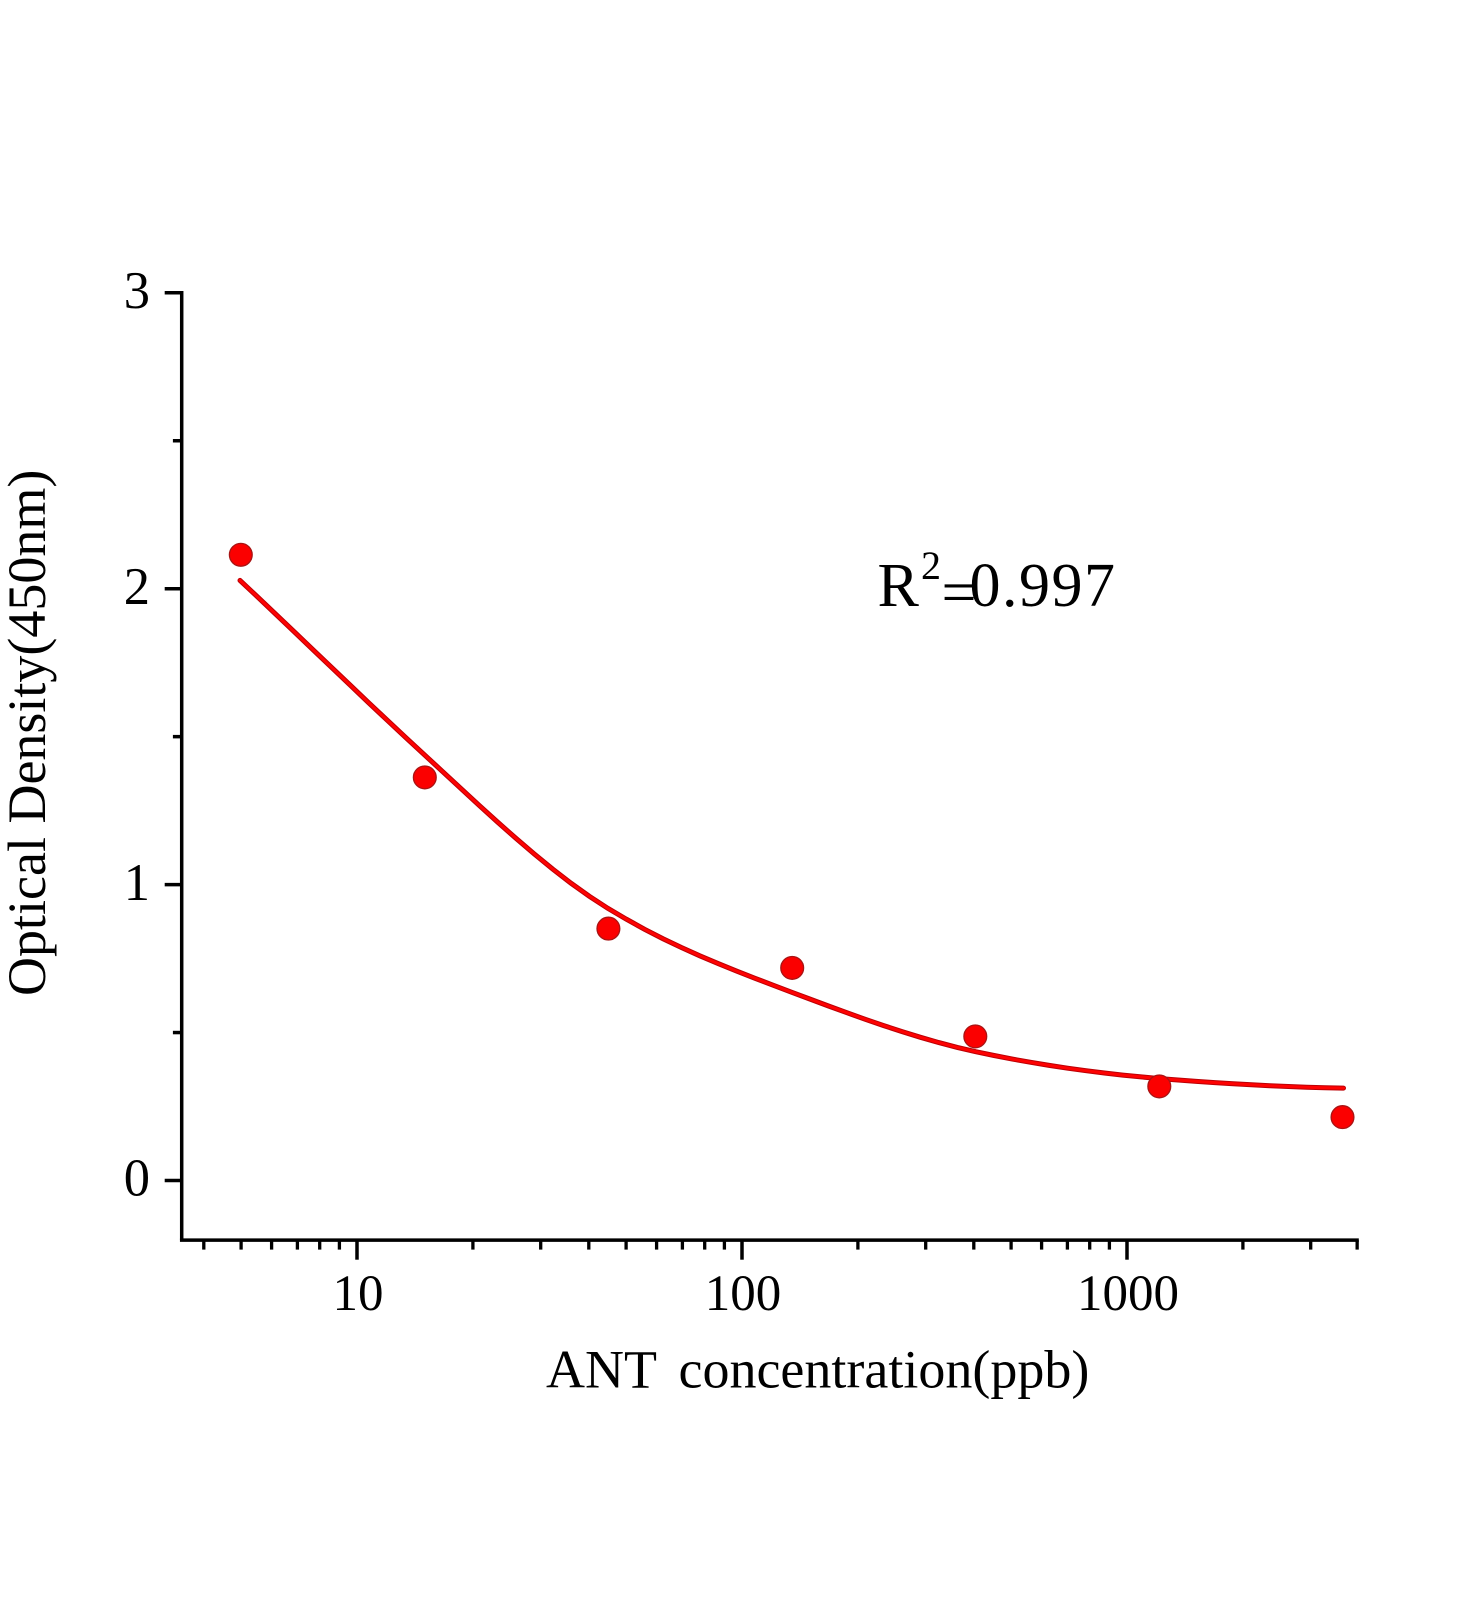 This screenshot has width=1472, height=1600. What do you see at coordinates (1128, 1294) in the screenshot?
I see `svg-text: 1000` at bounding box center [1128, 1294].